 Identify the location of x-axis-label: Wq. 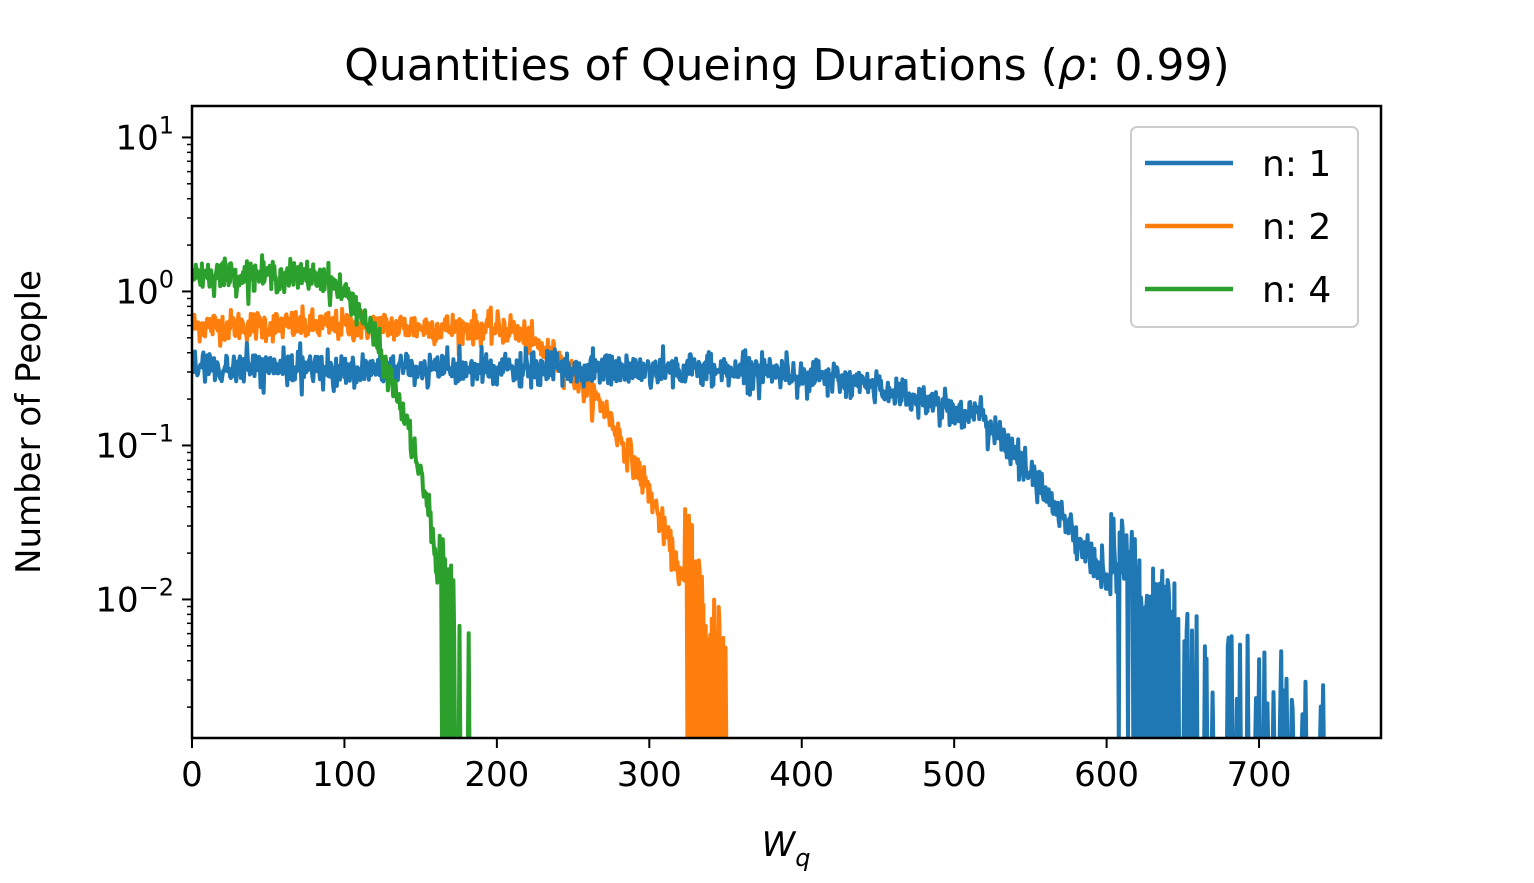
(786, 848).